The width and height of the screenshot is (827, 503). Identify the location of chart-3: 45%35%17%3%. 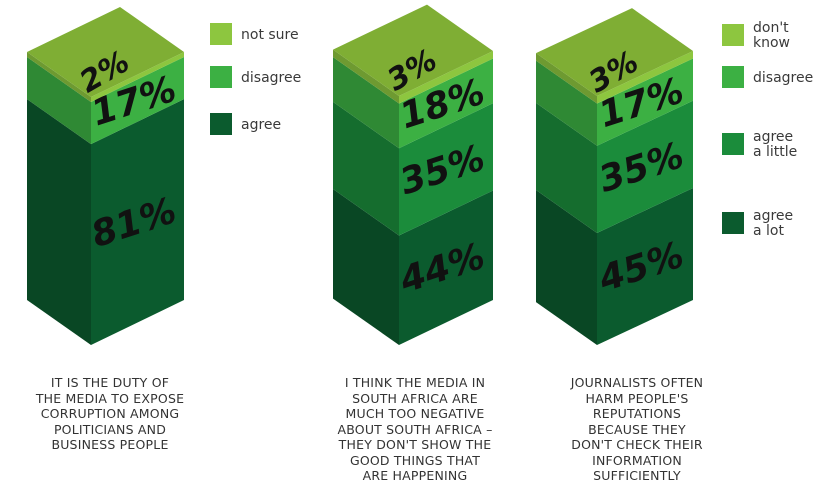
(614, 176).